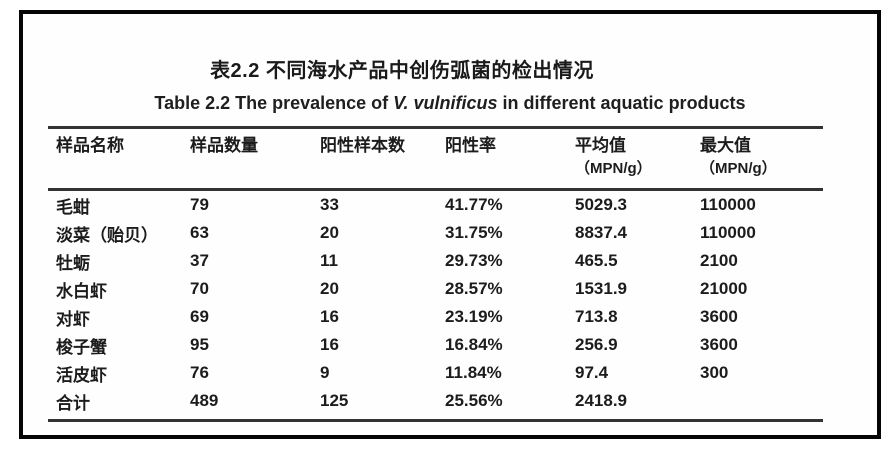  I want to click on table-cell: 活皮虾, so click(81, 375).